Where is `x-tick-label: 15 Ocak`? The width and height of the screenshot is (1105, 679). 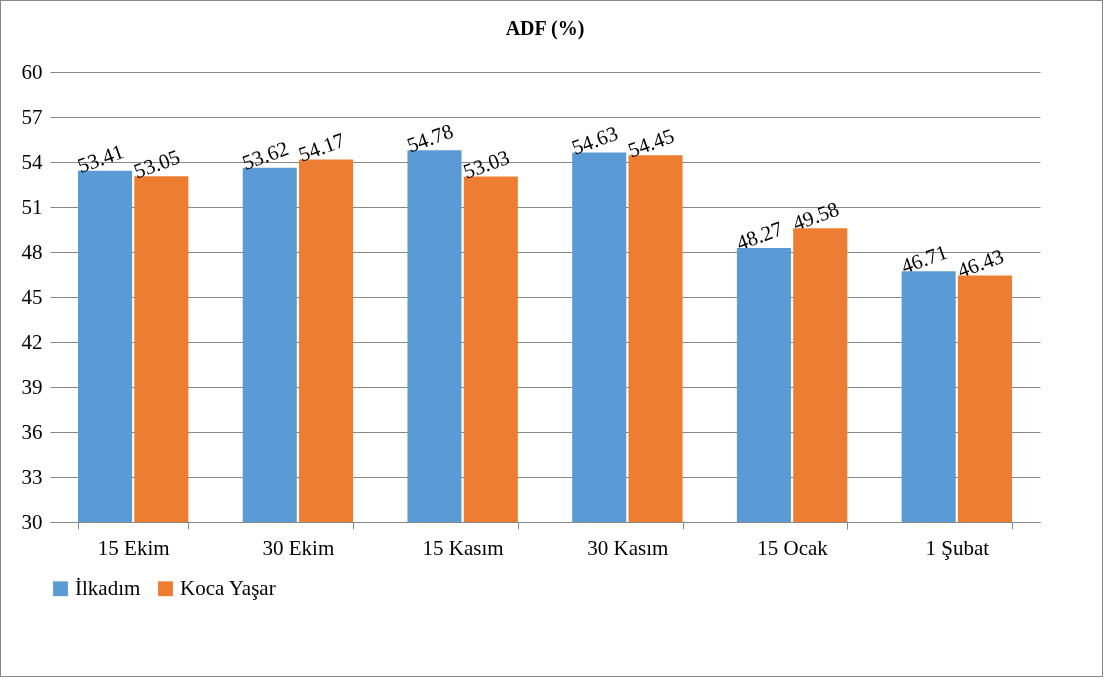 x-tick-label: 15 Ocak is located at coordinates (793, 547).